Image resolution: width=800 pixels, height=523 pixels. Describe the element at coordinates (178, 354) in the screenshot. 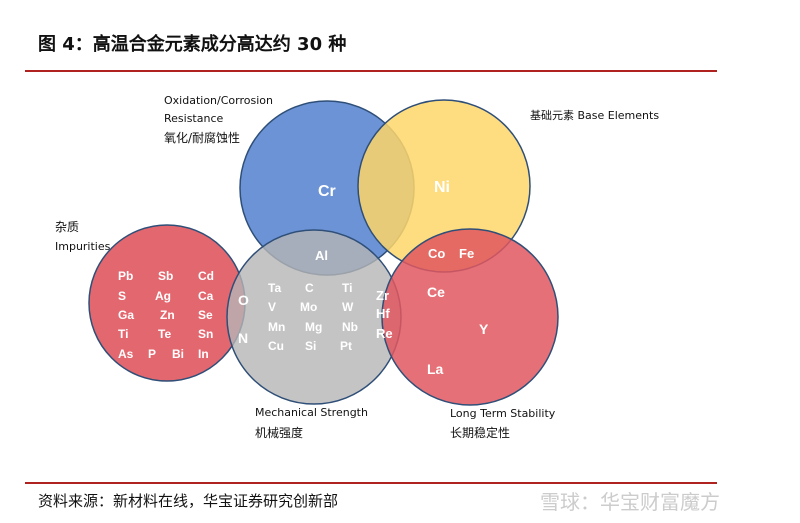

I see `element-bi: Bi` at that location.